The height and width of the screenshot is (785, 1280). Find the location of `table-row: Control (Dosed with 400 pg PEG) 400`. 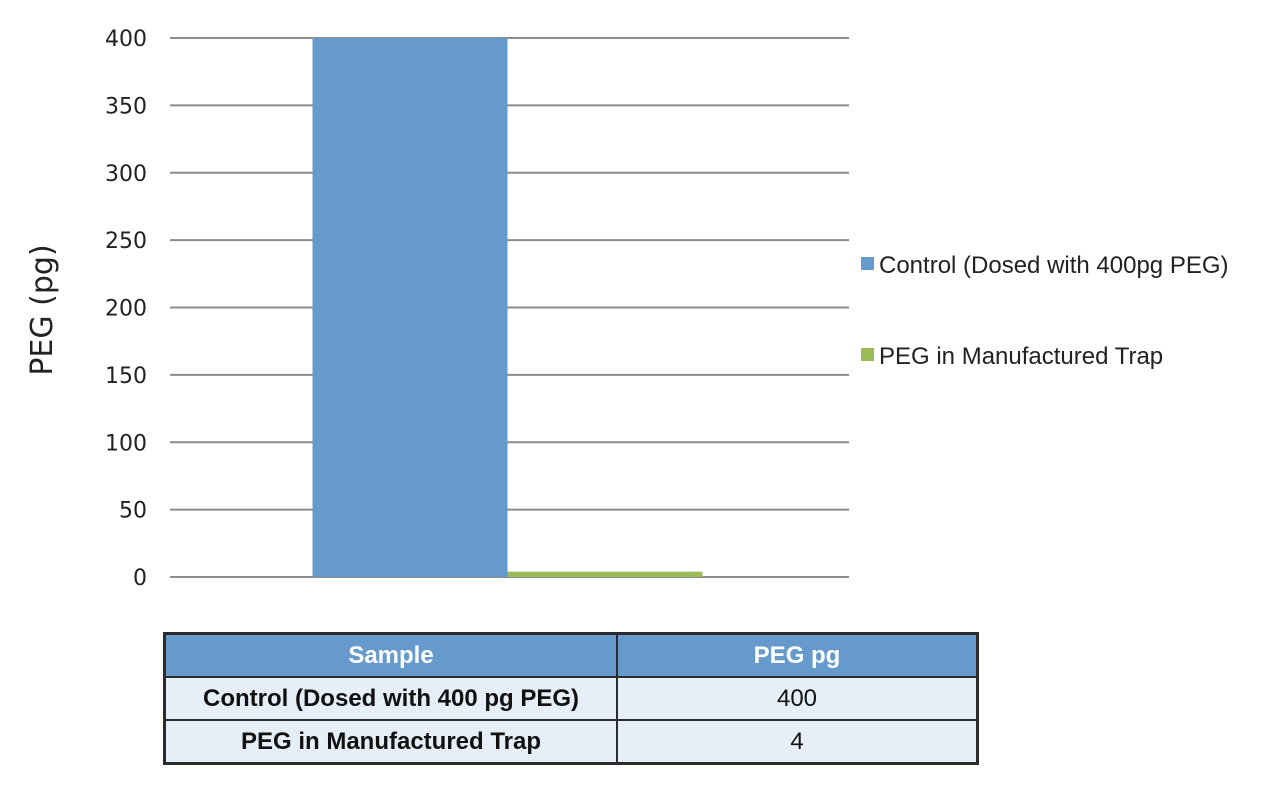

table-row: Control (Dosed with 400 pg PEG) 400 is located at coordinates (571, 698).